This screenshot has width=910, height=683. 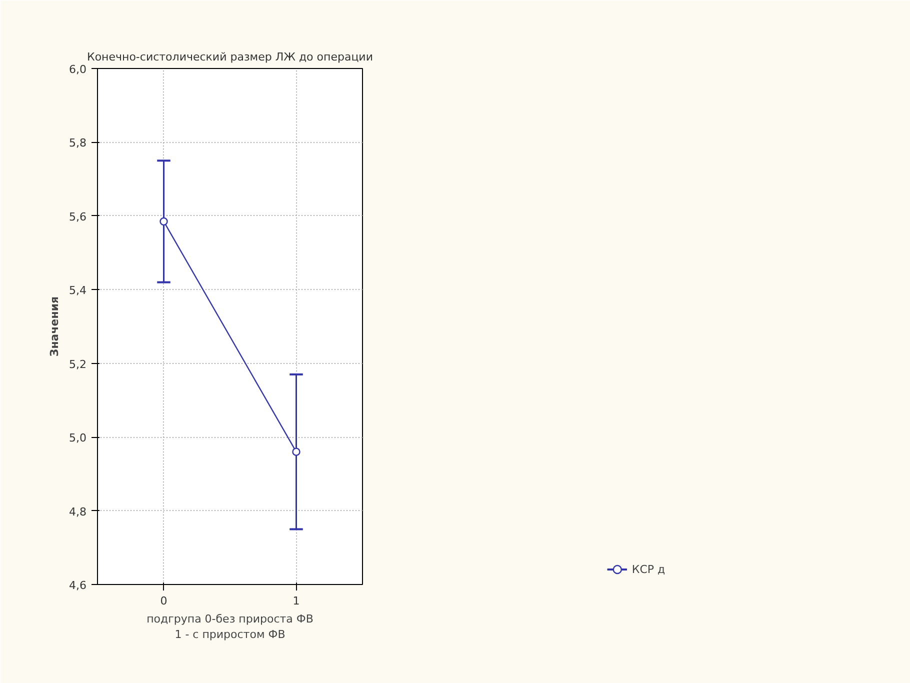 What do you see at coordinates (78, 585) in the screenshot?
I see `y-tick-label: 4,6` at bounding box center [78, 585].